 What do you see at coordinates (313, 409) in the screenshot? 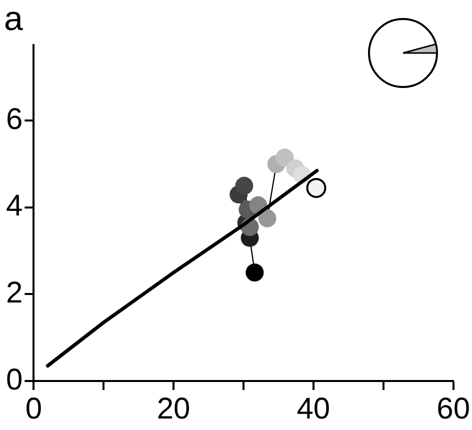
I see `x-tick-label: 40` at bounding box center [313, 409].